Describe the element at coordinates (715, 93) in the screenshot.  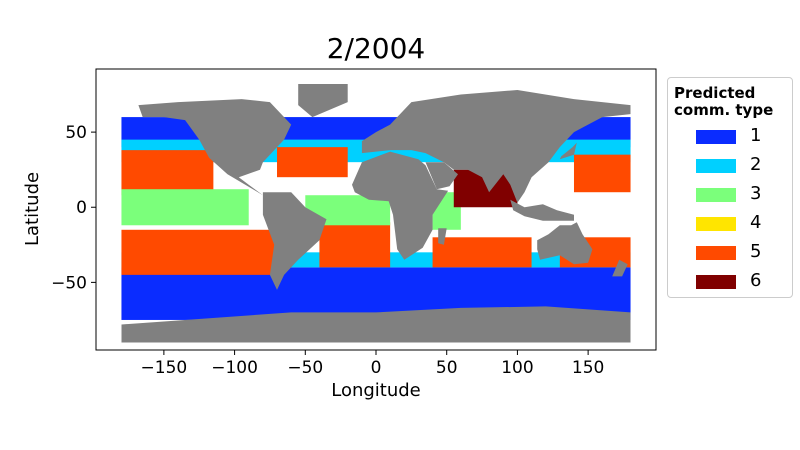
I see `legend-title-line-1: Predicted` at that location.